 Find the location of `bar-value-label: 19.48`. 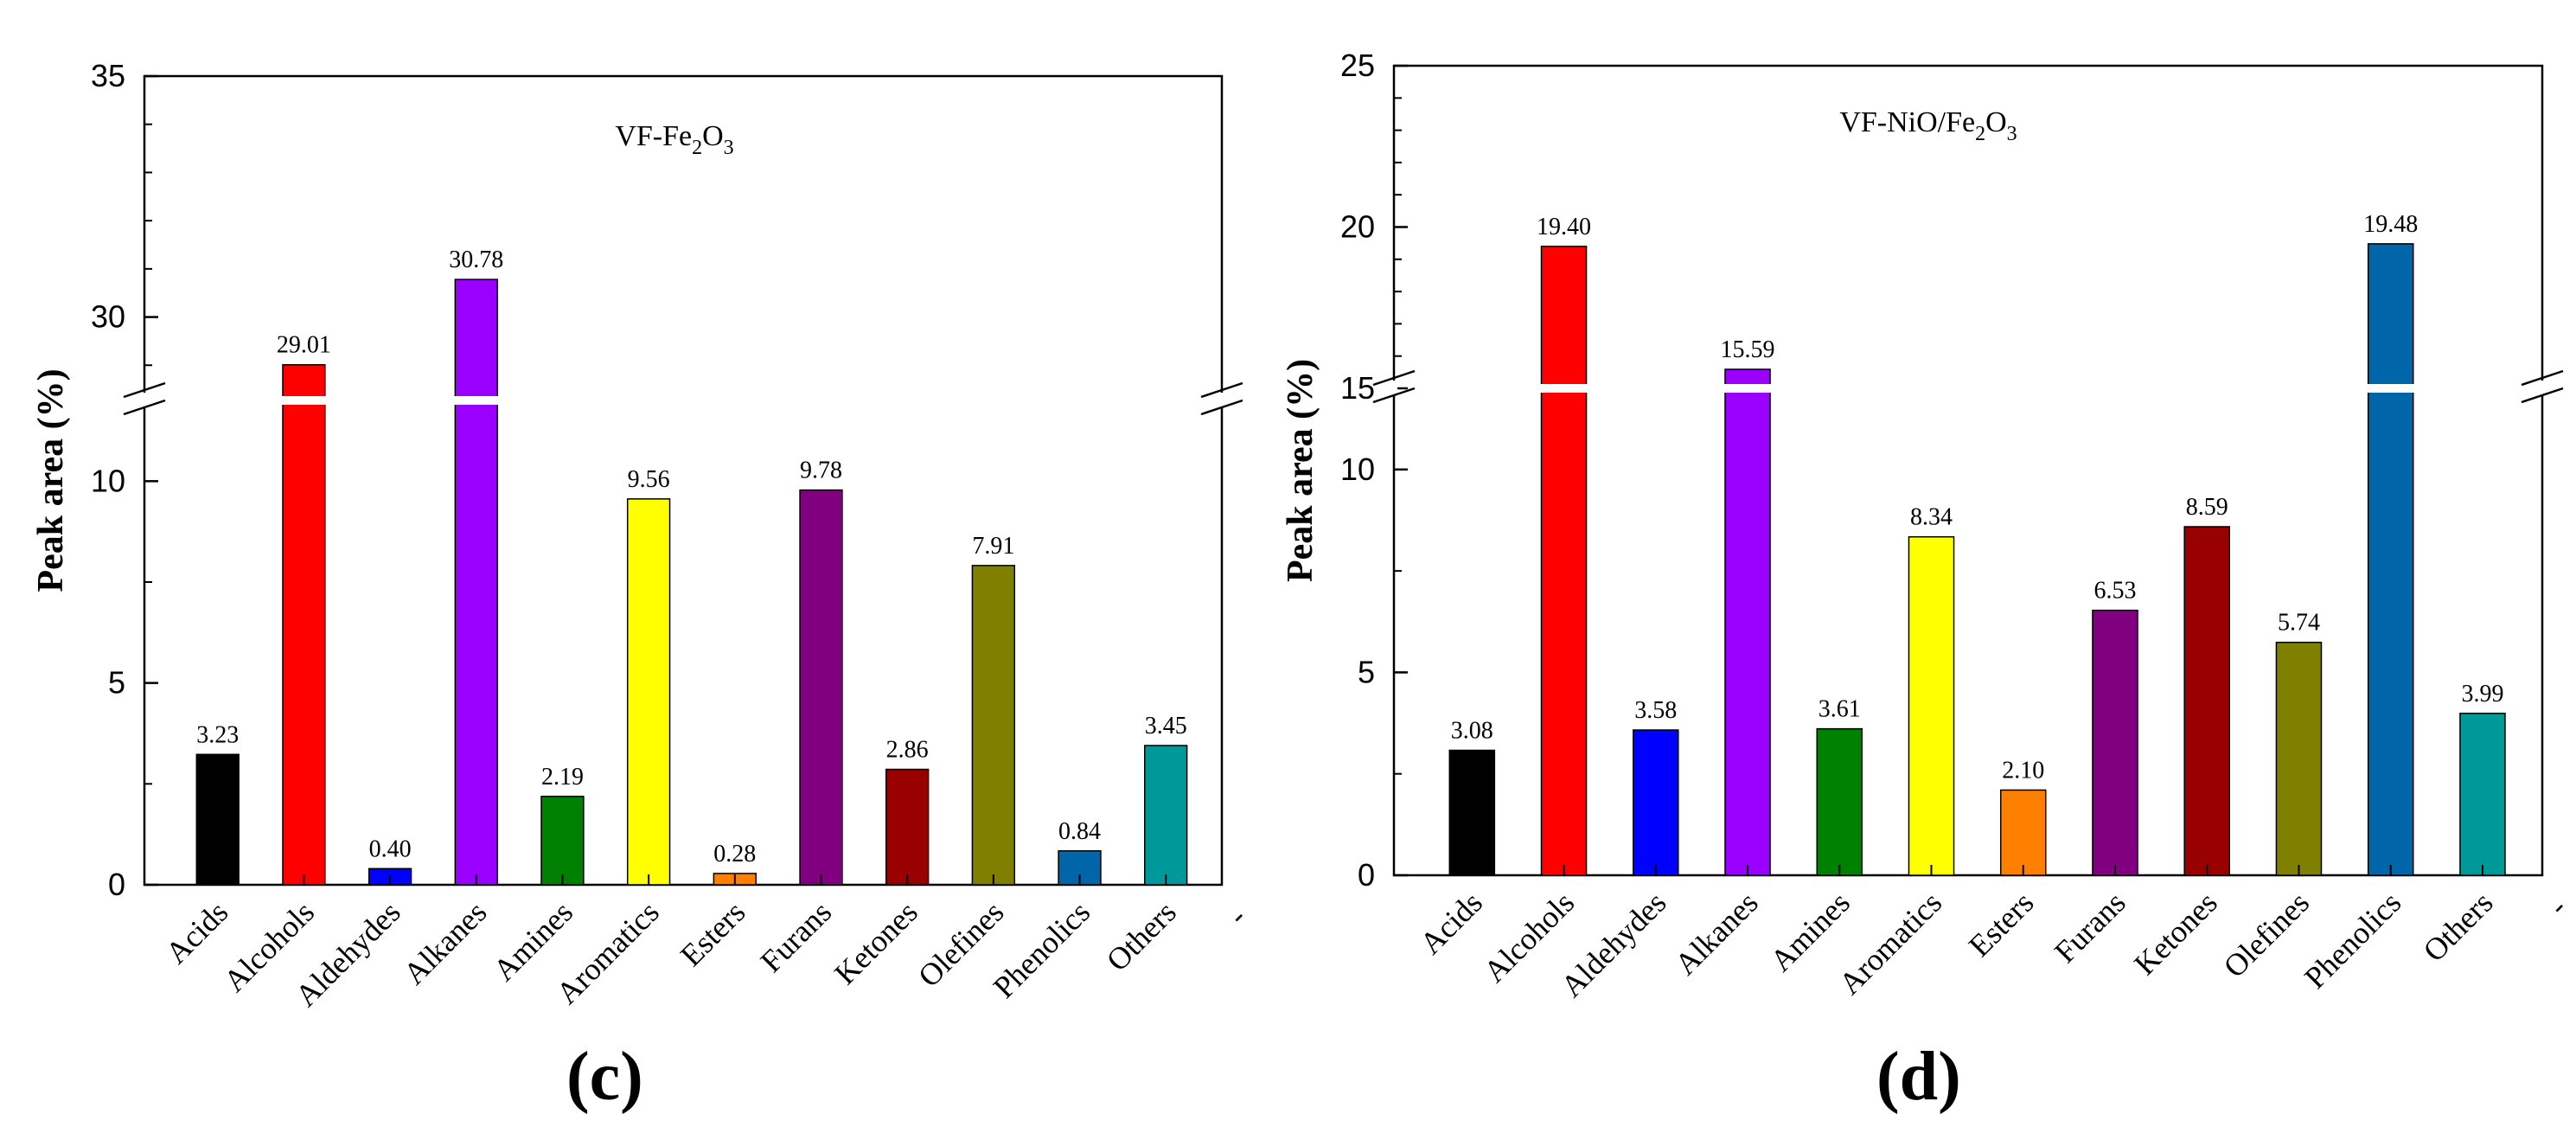

bar-value-label: 19.48 is located at coordinates (2390, 225).